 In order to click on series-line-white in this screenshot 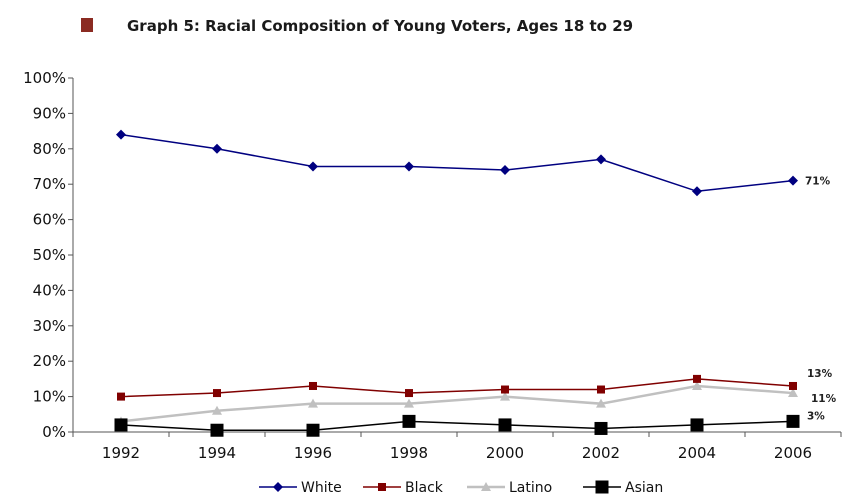, I will do `click(457, 163)`.